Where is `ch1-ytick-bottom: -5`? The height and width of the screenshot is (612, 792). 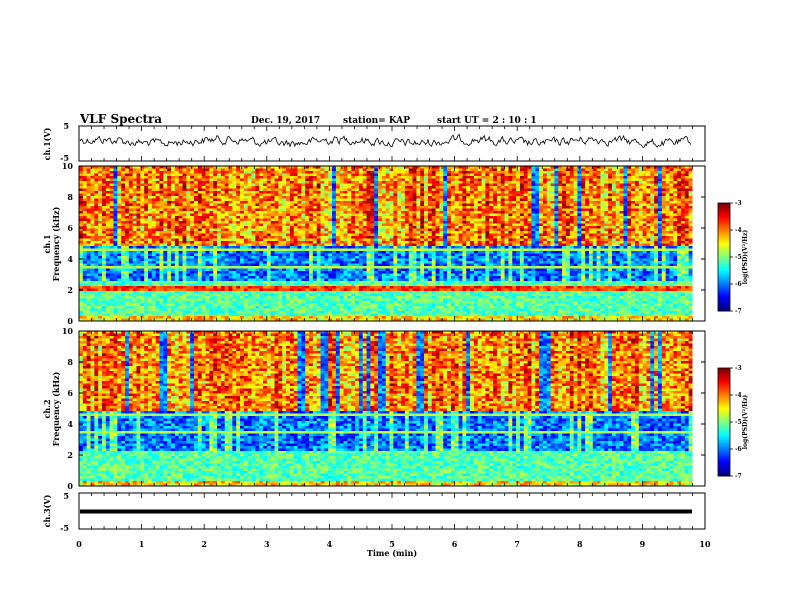 ch1-ytick-bottom: -5 is located at coordinates (64, 158).